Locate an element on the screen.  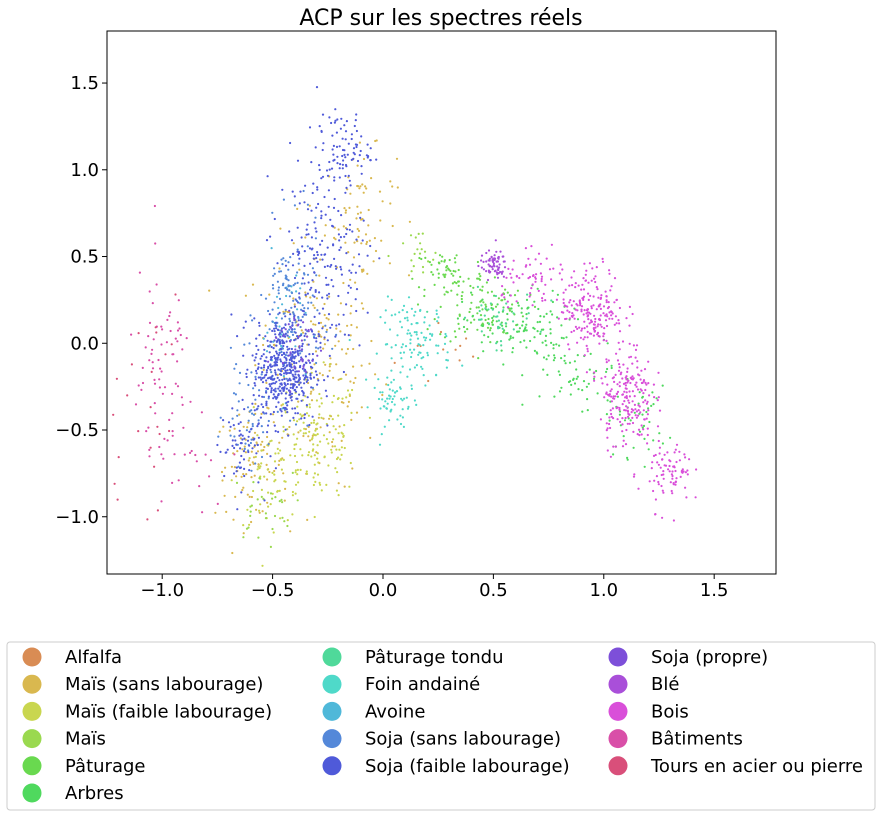
legend-label: Pâturage is located at coordinates (105, 766).